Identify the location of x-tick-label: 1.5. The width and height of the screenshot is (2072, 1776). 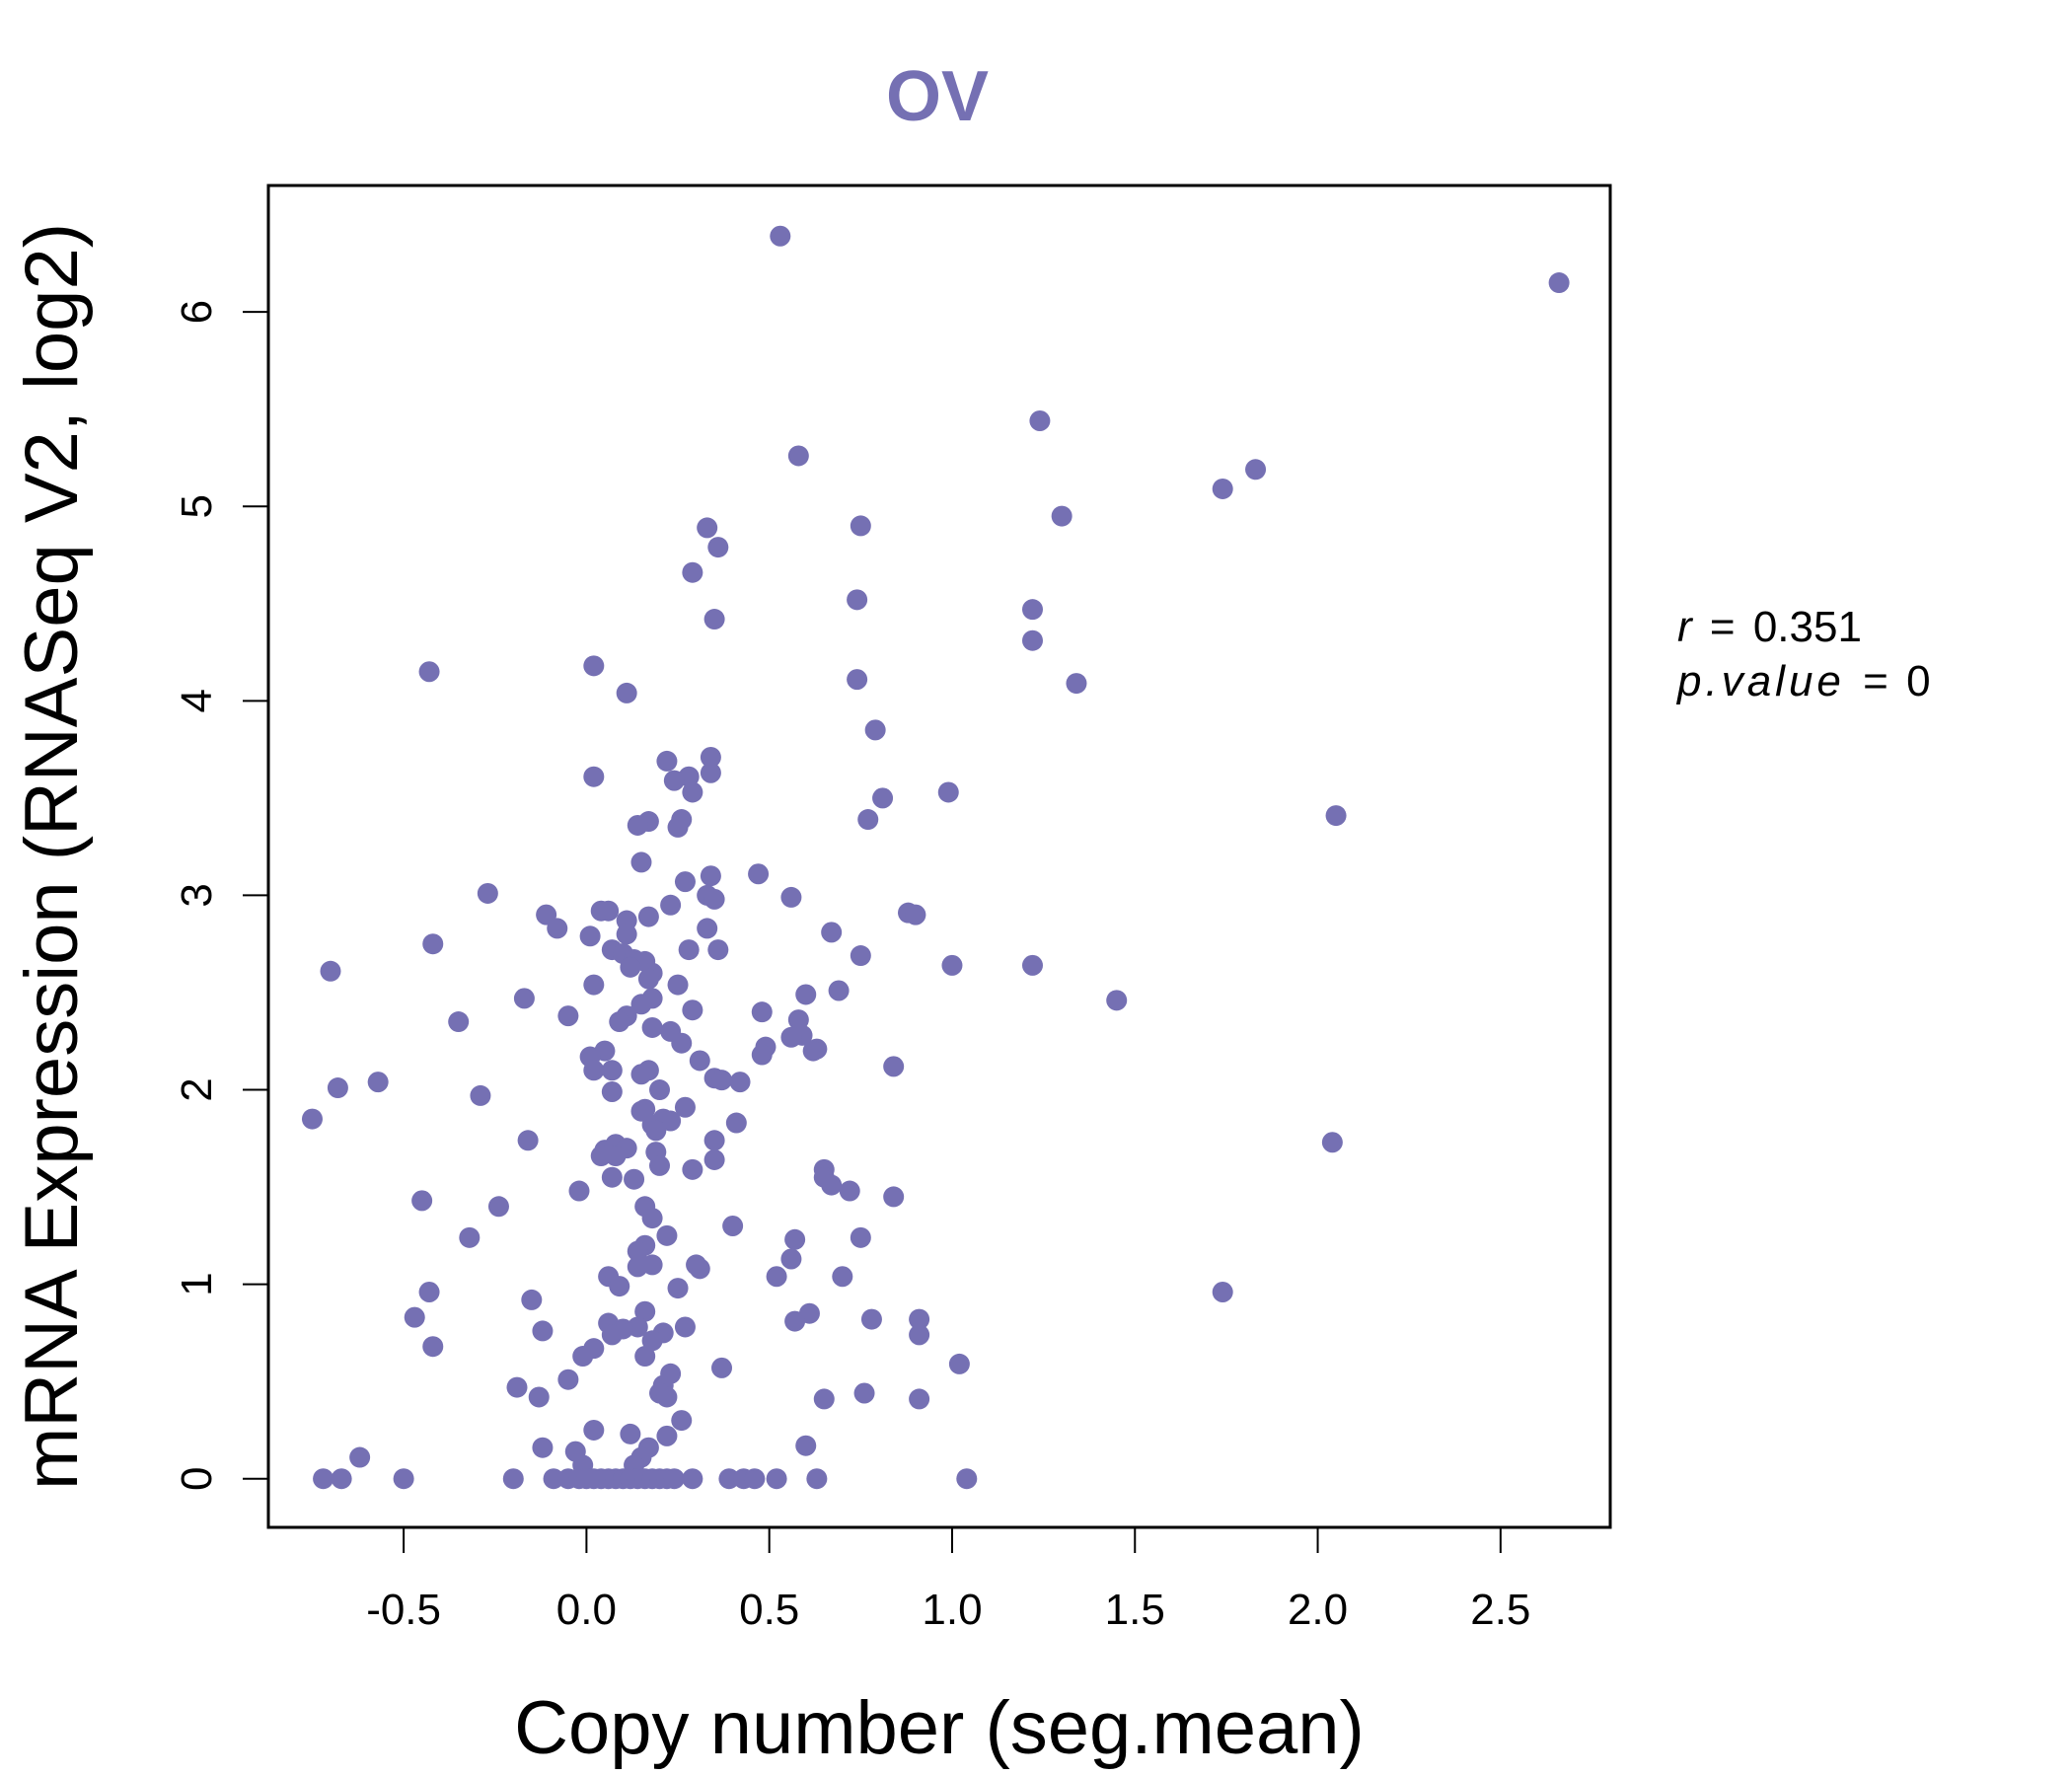
(1135, 1610).